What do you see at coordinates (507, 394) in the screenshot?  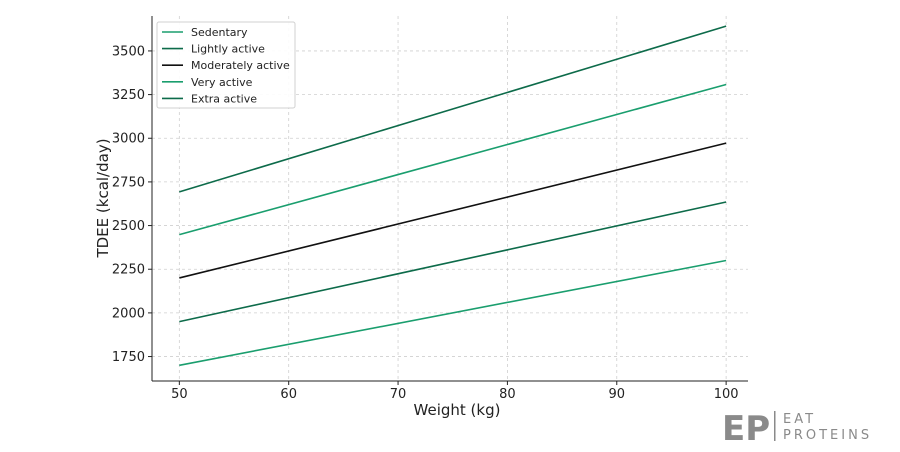 I see `x-tick-label: 80` at bounding box center [507, 394].